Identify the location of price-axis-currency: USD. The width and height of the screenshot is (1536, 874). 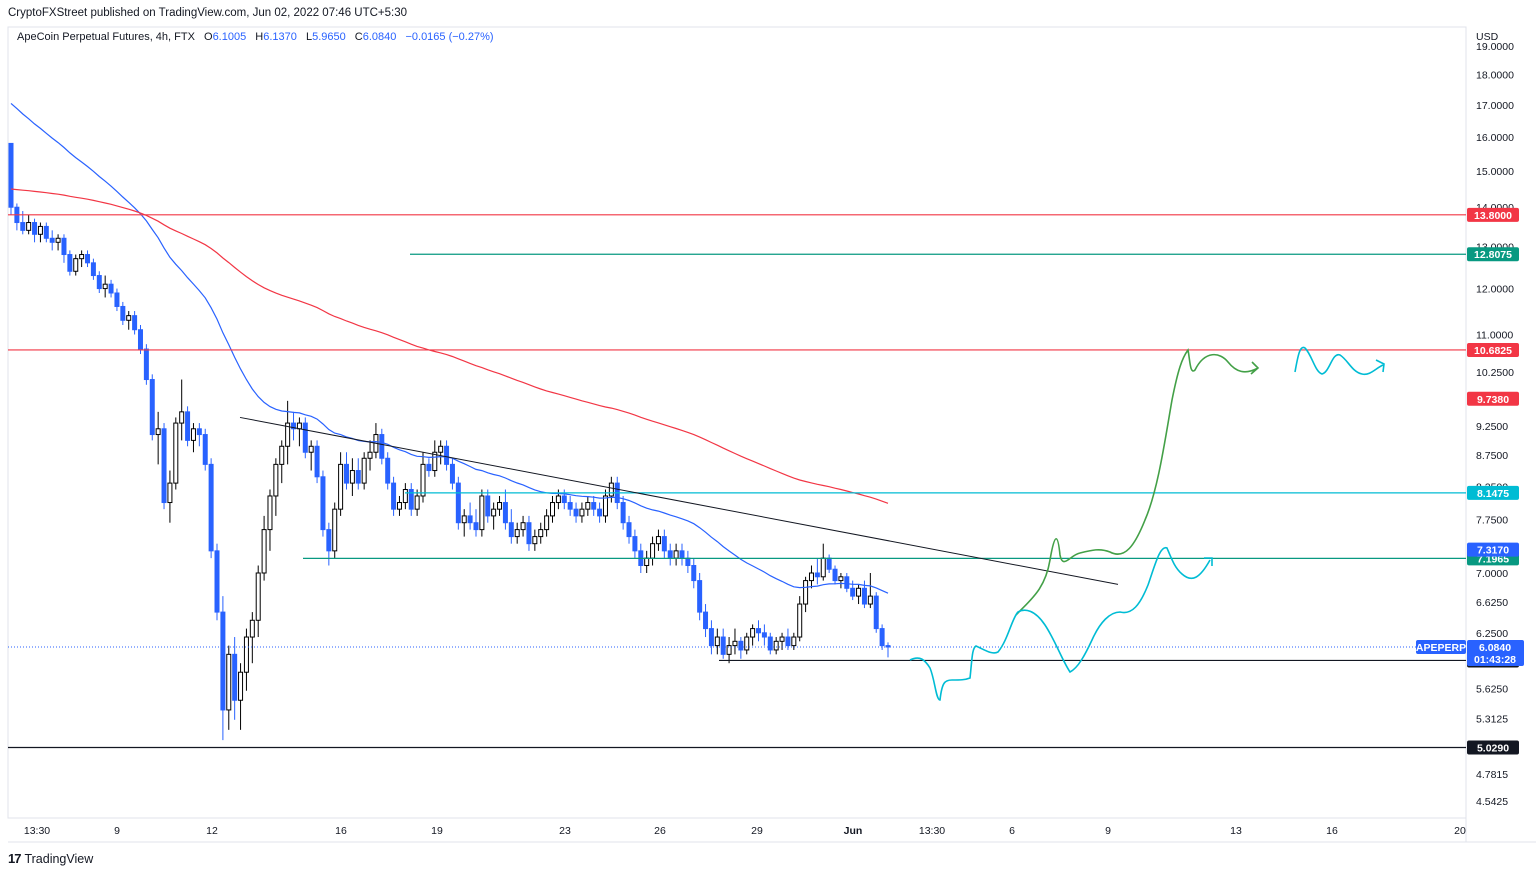
(1487, 37).